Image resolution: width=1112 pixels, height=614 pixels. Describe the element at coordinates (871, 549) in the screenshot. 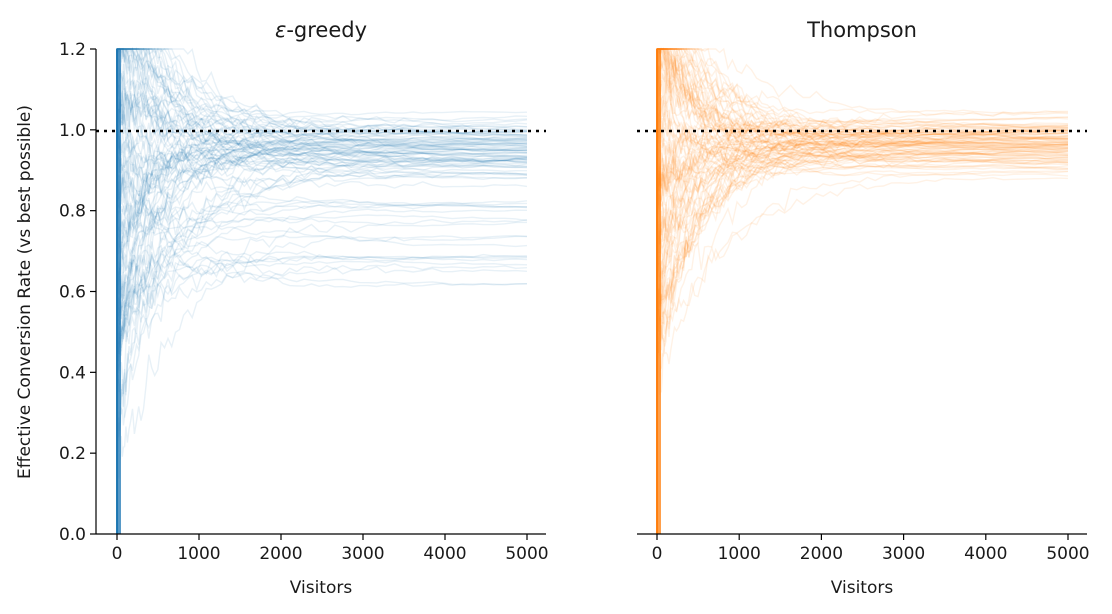

I see `thompson-x-ticks: 0 1000 2000 3000 4000 5000` at that location.